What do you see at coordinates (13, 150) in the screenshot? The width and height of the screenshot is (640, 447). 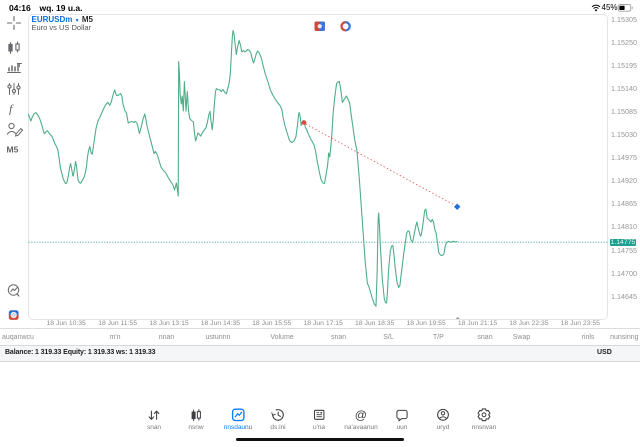 I see `svg-text: M5` at bounding box center [13, 150].